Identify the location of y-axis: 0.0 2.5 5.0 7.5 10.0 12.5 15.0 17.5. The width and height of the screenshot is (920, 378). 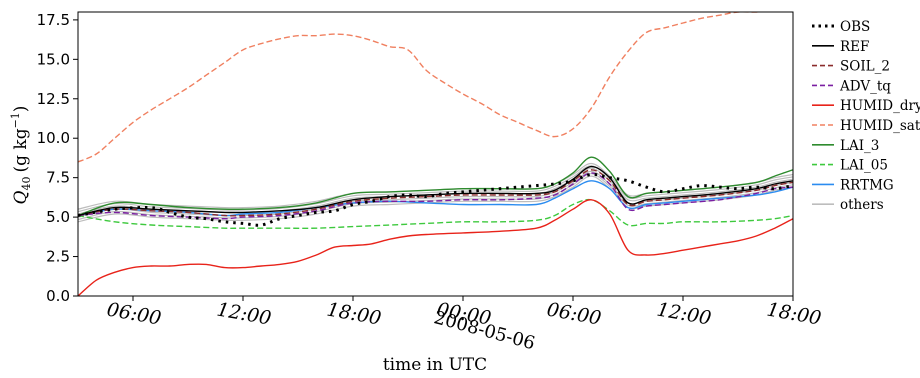
(57, 158).